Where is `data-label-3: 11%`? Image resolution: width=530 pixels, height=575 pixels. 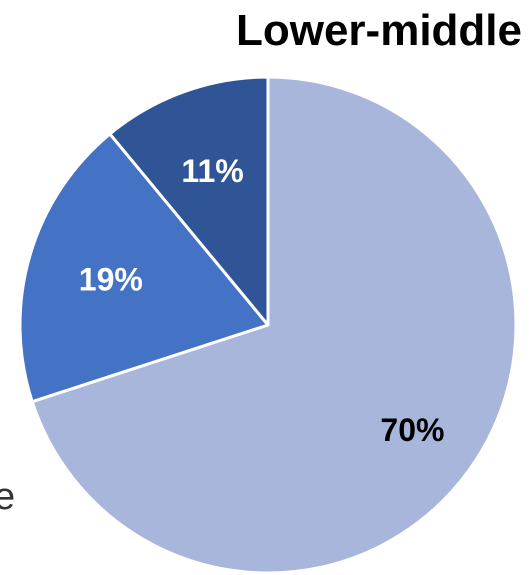 data-label-3: 11% is located at coordinates (212, 171).